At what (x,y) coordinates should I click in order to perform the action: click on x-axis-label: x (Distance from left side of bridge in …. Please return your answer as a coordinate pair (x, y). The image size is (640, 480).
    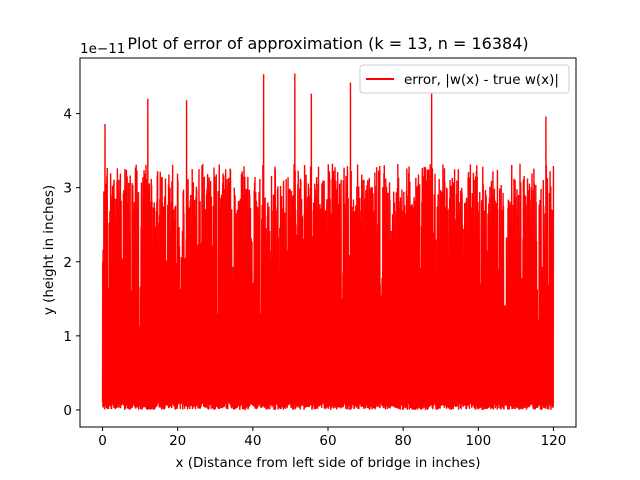
    Looking at the image, I should click on (327, 463).